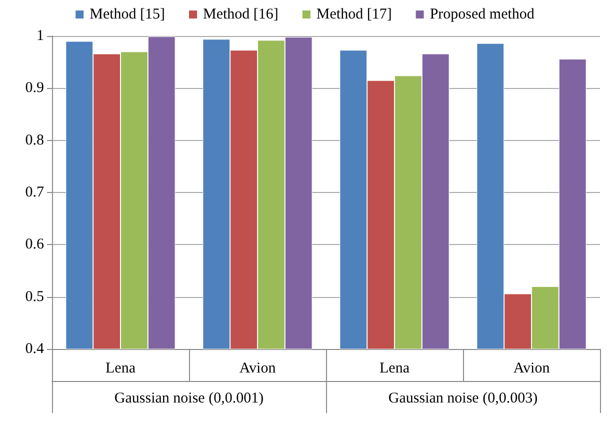 This screenshot has width=608, height=425. I want to click on legend-label: Method [17], so click(354, 14).